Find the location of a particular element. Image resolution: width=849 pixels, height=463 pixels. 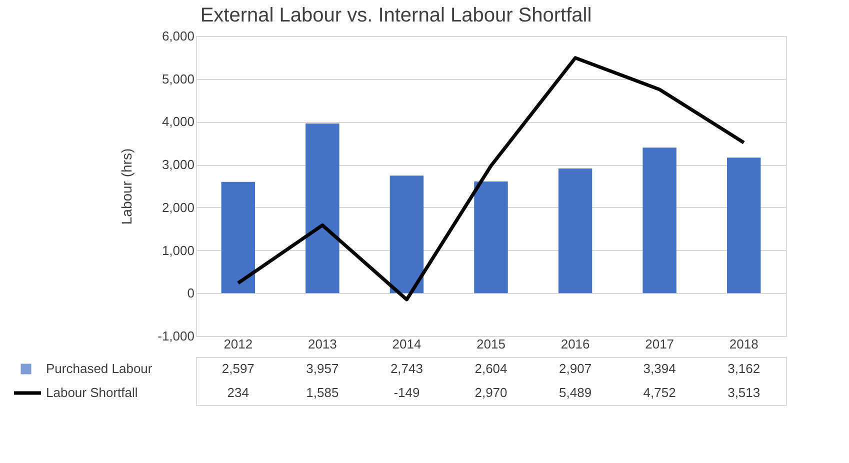

data-label: 3,513 is located at coordinates (744, 392).